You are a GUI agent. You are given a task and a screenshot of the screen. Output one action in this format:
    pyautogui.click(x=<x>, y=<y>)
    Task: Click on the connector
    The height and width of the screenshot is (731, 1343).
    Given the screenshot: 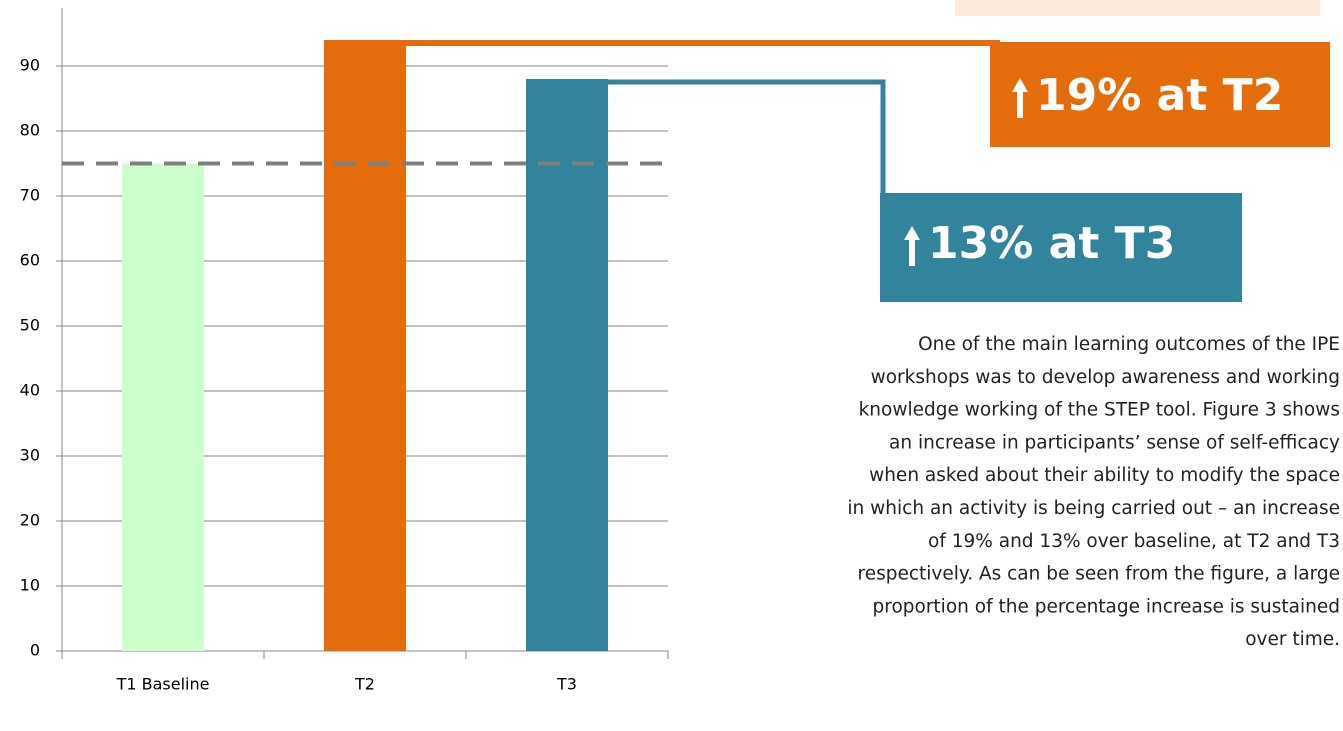 What is the action you would take?
    pyautogui.click(x=747, y=139)
    